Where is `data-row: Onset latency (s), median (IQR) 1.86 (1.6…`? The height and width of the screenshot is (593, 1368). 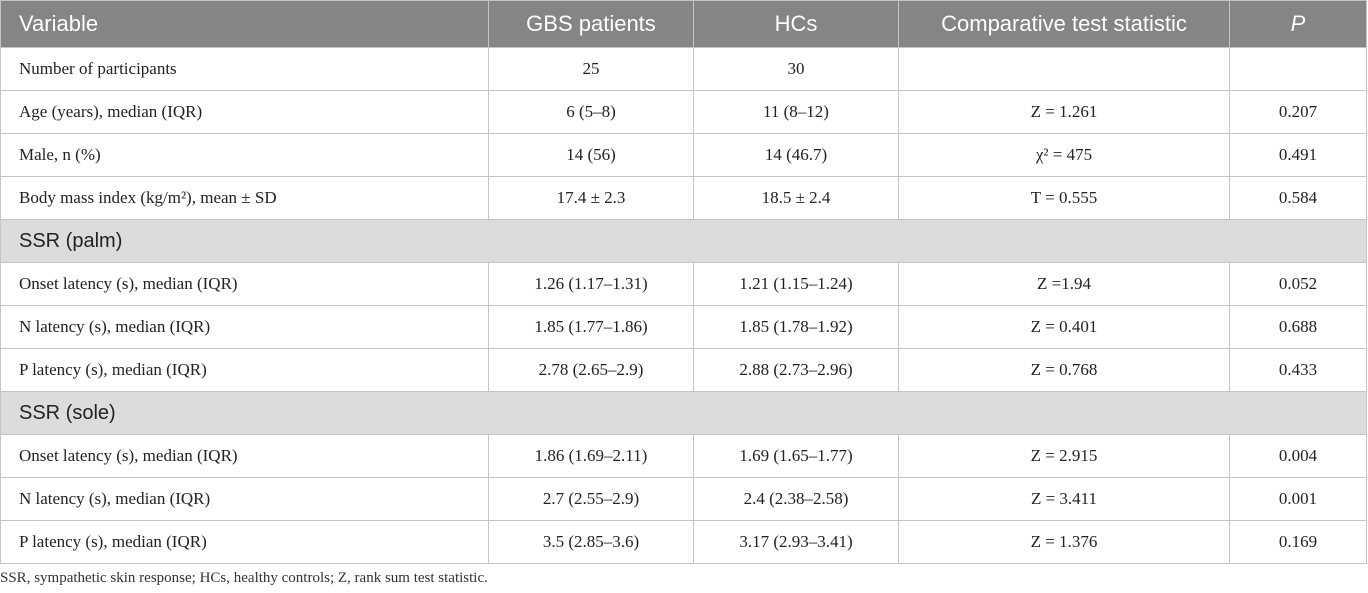 data-row: Onset latency (s), median (IQR) 1.86 (1.6… is located at coordinates (683, 456).